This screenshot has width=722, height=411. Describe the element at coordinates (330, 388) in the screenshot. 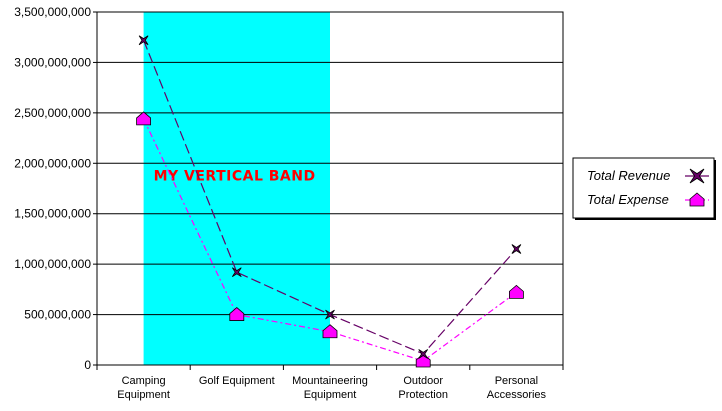

I see `x-category-label: Mountaineering Equipment` at that location.